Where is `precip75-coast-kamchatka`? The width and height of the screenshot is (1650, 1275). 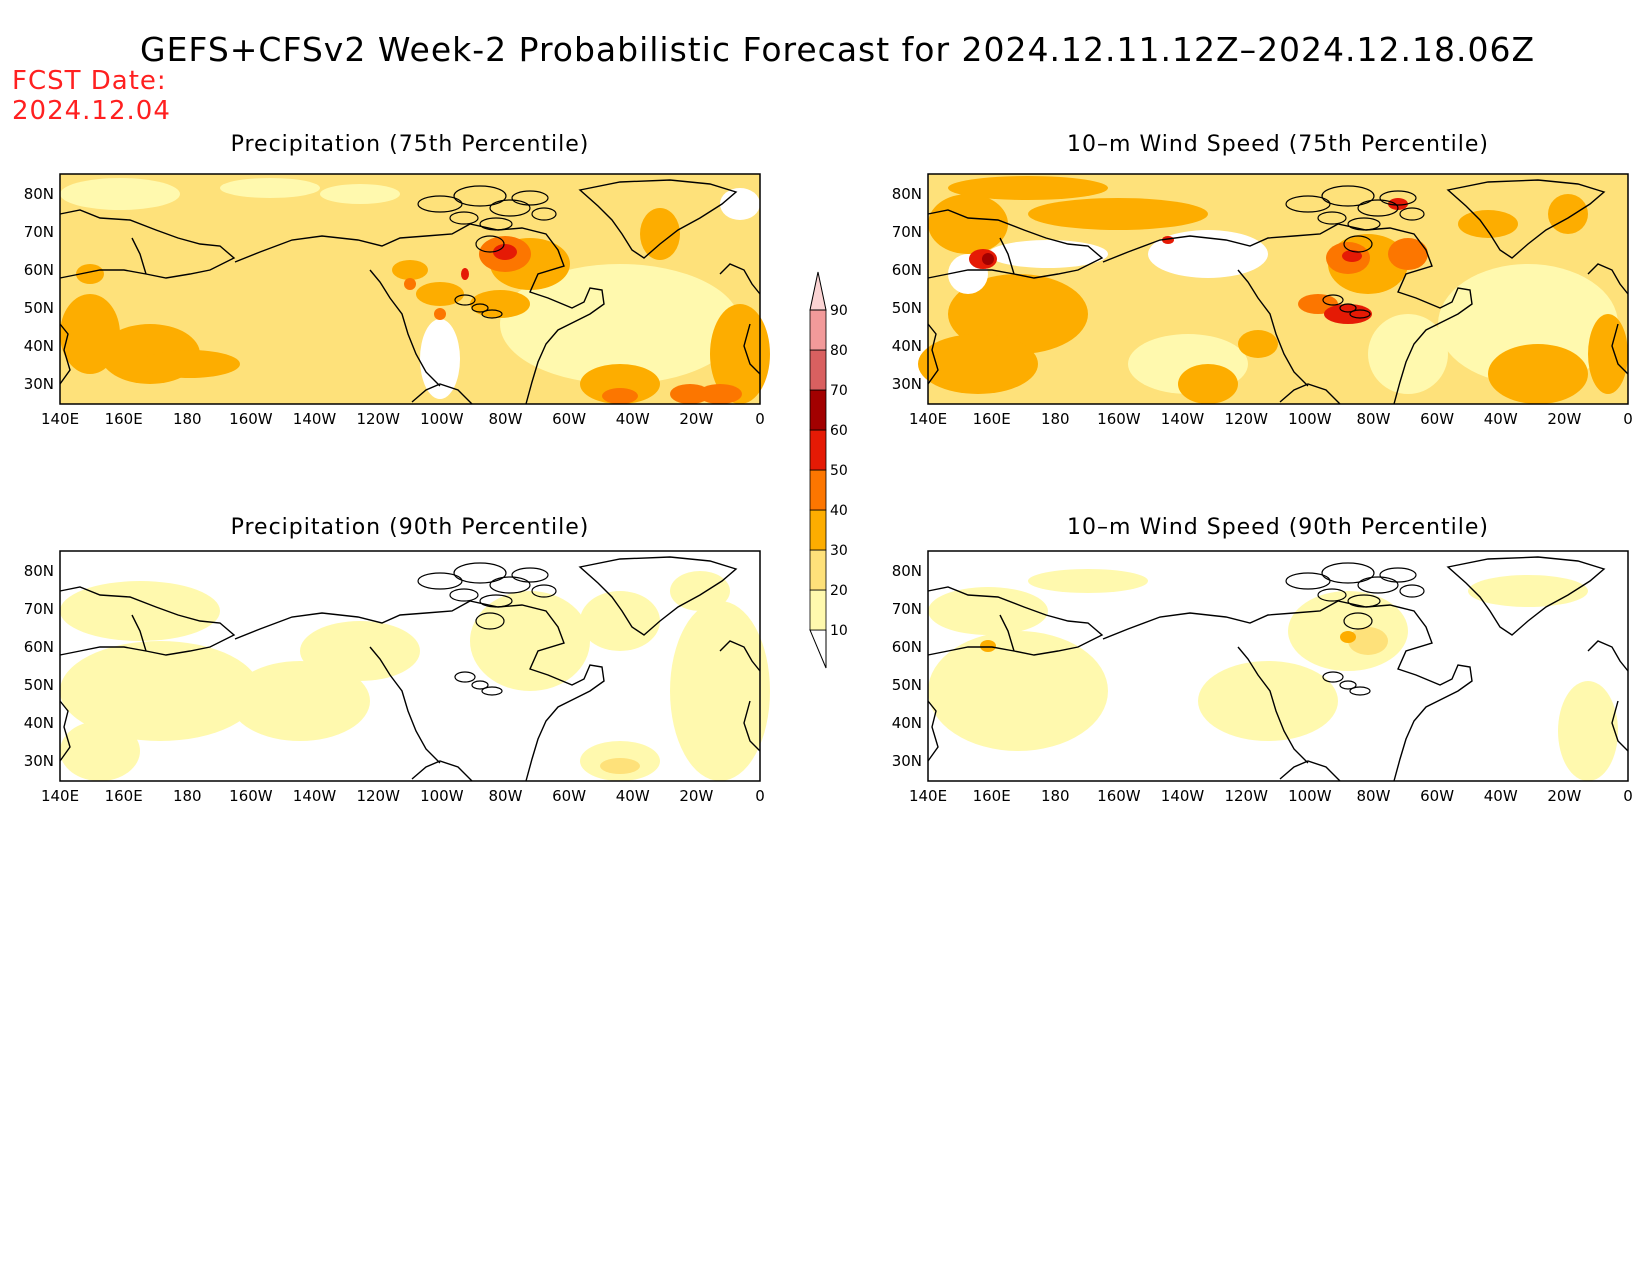
precip75-coast-kamchatka is located at coordinates (139, 256).